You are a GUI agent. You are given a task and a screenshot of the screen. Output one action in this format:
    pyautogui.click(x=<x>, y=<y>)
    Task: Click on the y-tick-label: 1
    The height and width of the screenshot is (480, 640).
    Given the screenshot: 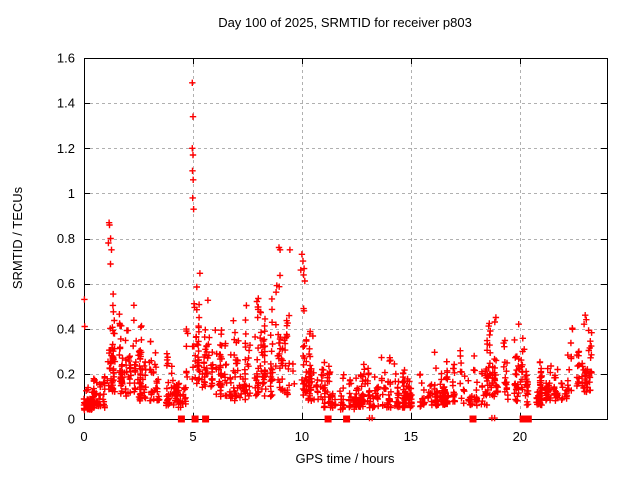 What is the action you would take?
    pyautogui.click(x=71, y=193)
    